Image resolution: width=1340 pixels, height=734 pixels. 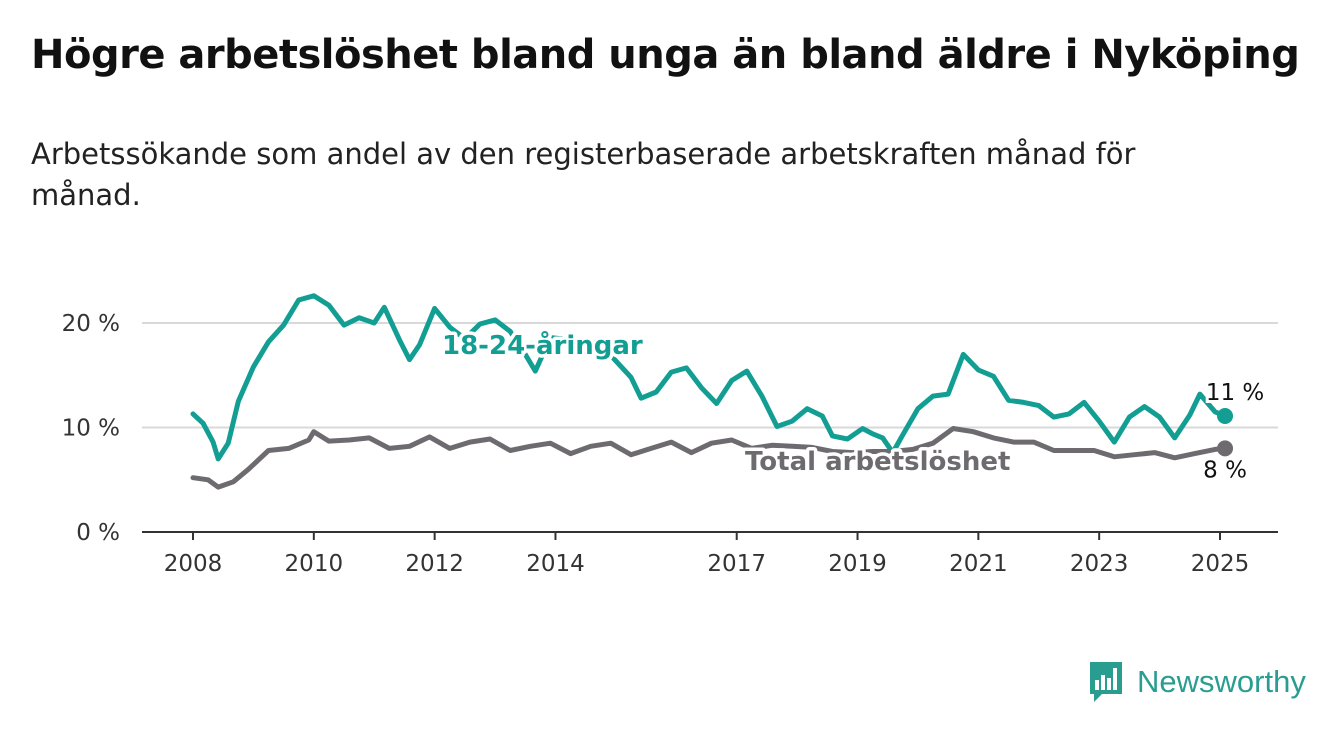 I want to click on series-labels: 18-24-åringar Total arbetslöshet 11 % 8 %, so click(x=853, y=406).